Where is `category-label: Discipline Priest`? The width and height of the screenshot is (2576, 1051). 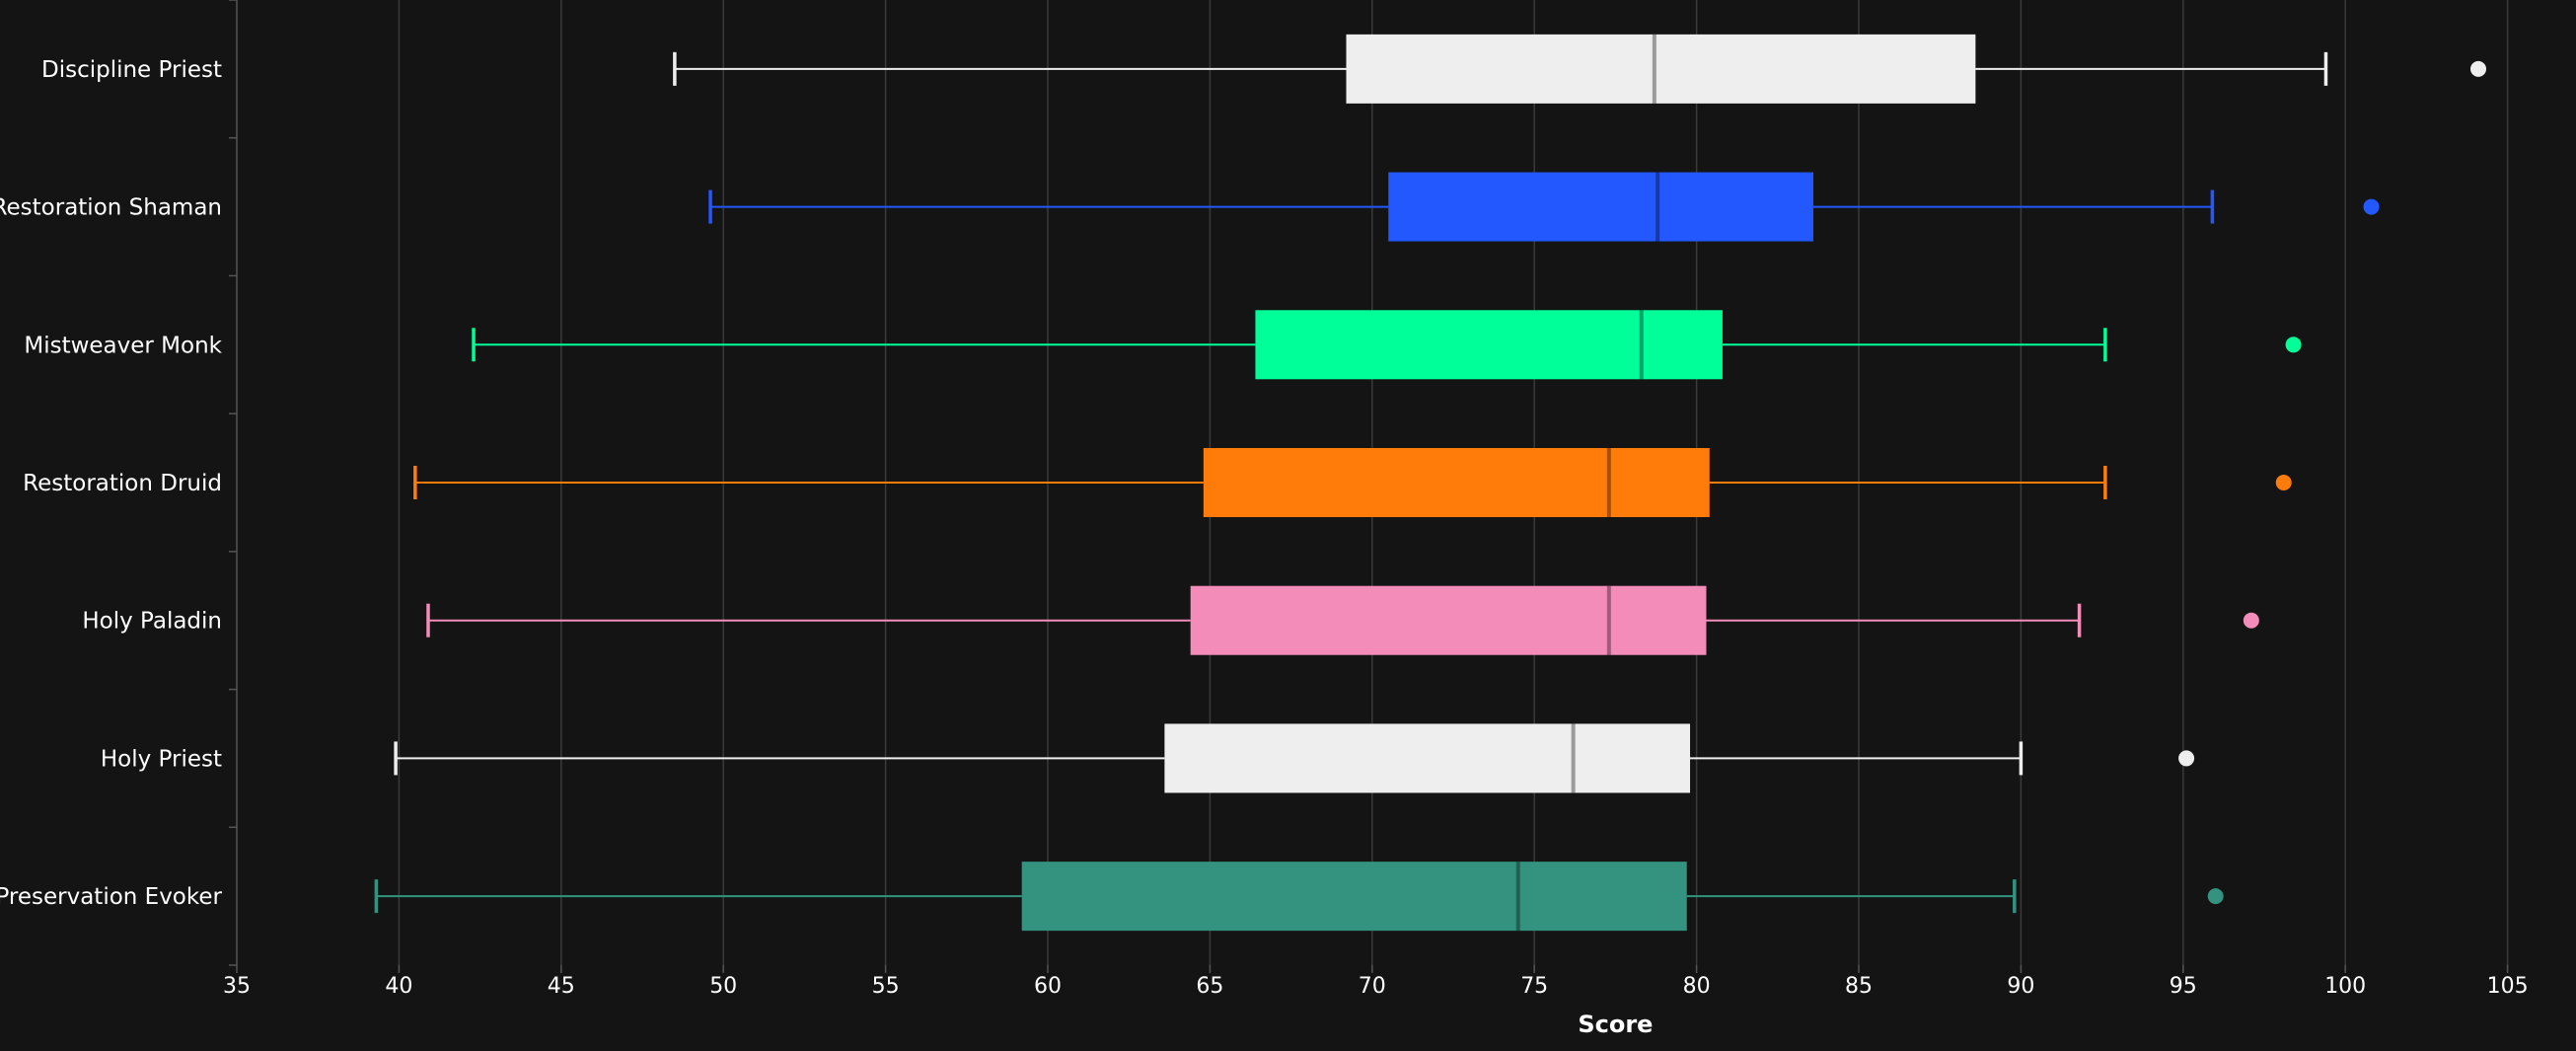 category-label: Discipline Priest is located at coordinates (131, 70).